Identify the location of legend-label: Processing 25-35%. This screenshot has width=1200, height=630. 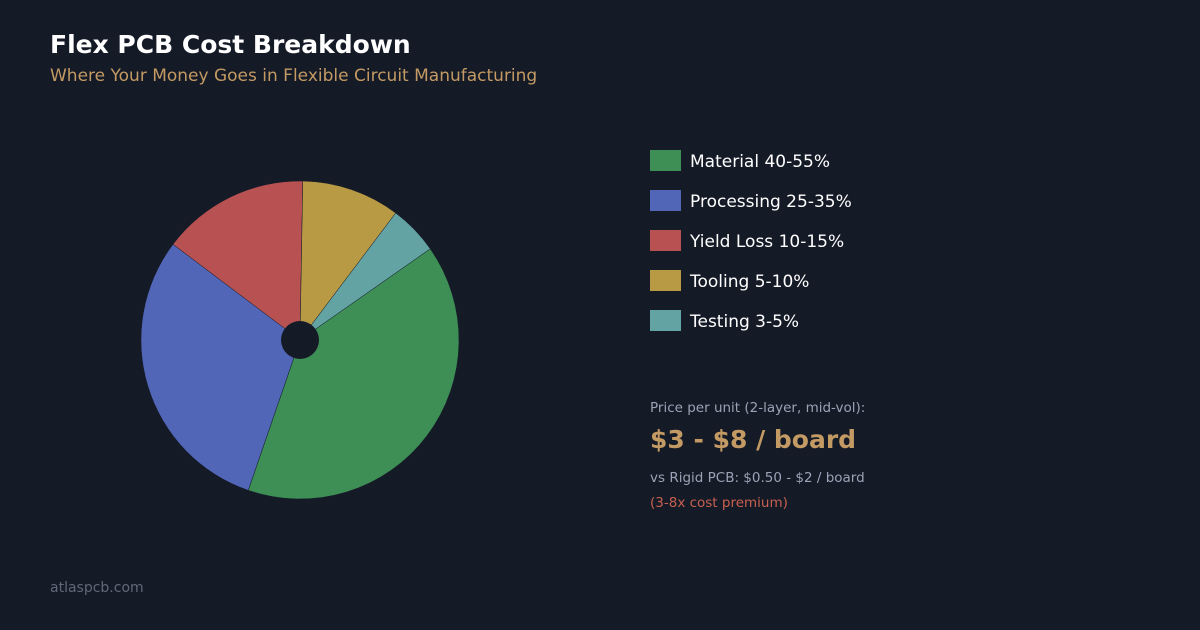
(771, 202).